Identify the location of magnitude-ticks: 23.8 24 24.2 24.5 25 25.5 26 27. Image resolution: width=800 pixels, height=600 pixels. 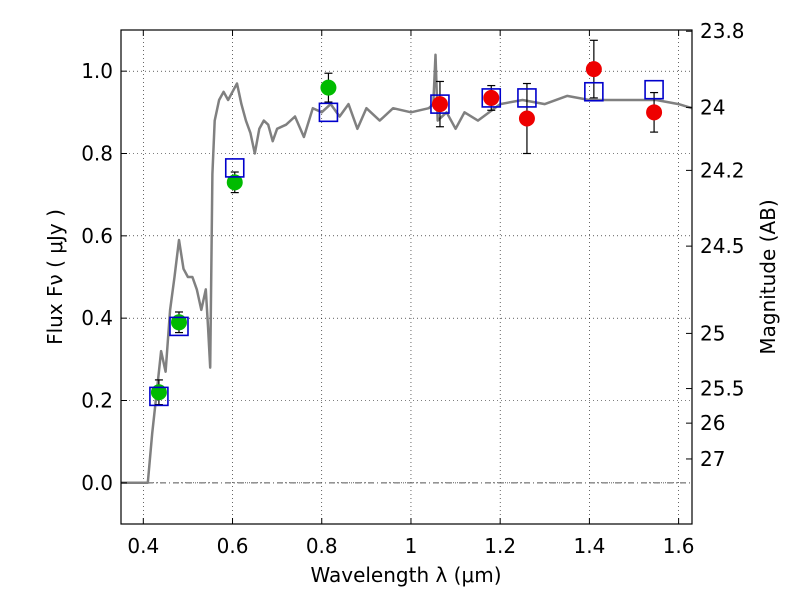
(715, 245).